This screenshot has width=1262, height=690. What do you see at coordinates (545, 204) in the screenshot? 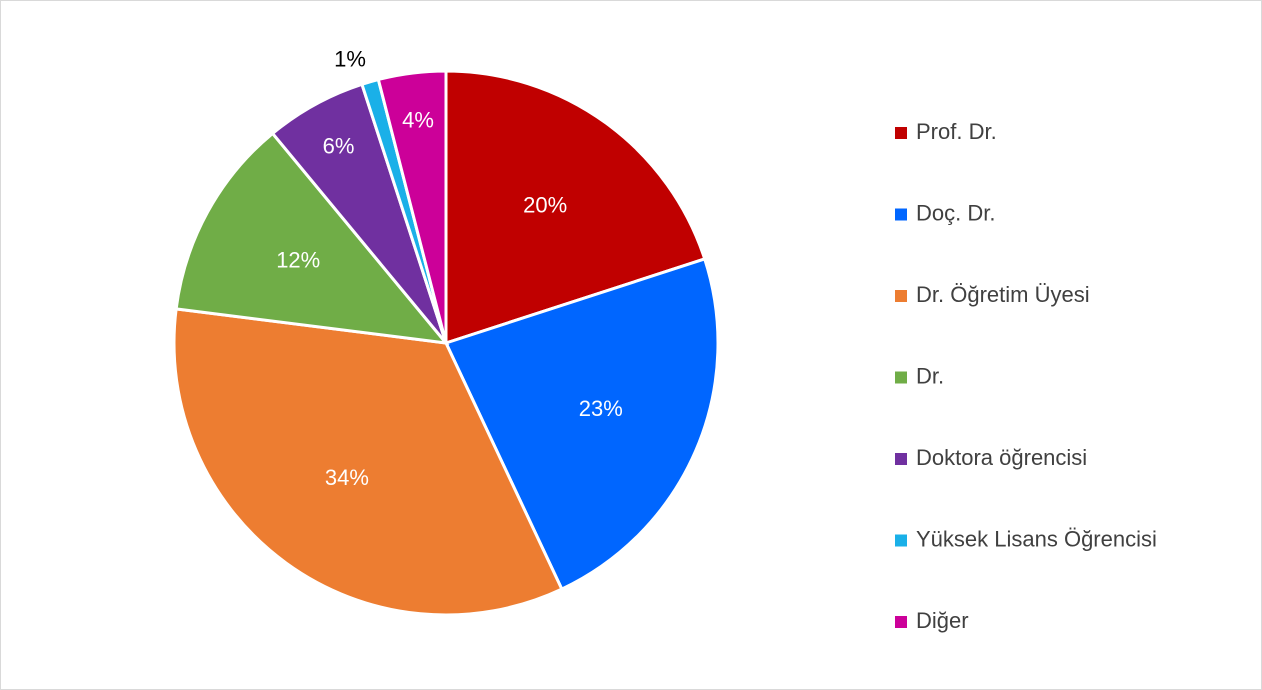
I see `data-label: 20%` at bounding box center [545, 204].